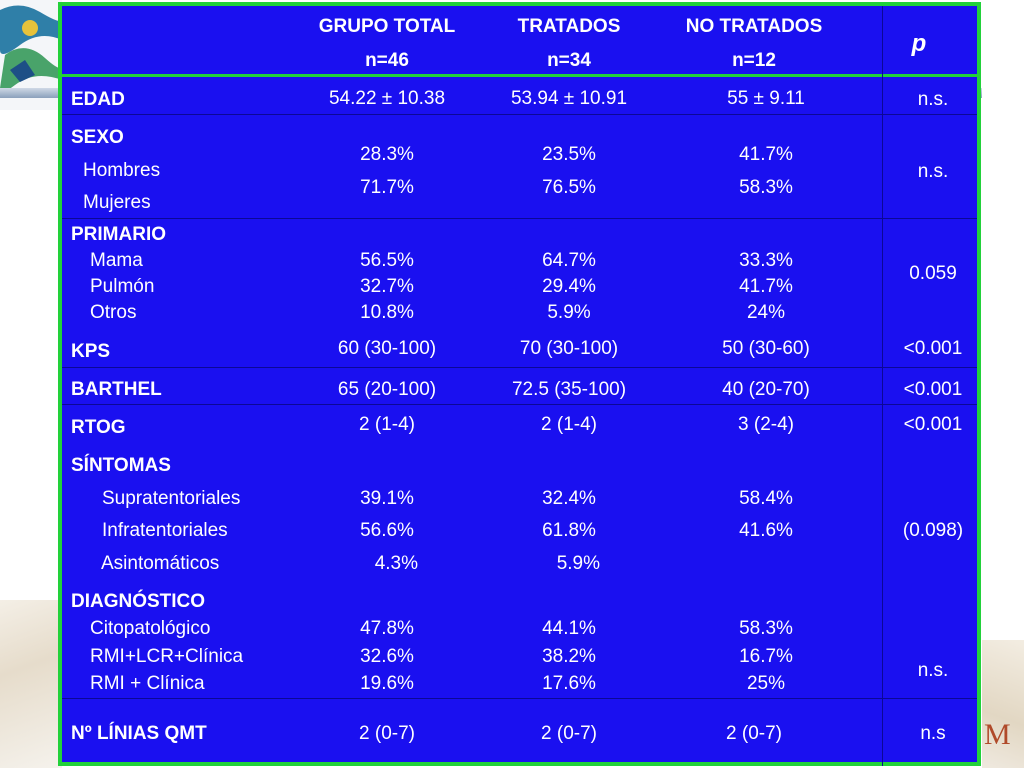 The image size is (1024, 768). I want to click on row-label-rtog: RTOG, so click(98, 427).